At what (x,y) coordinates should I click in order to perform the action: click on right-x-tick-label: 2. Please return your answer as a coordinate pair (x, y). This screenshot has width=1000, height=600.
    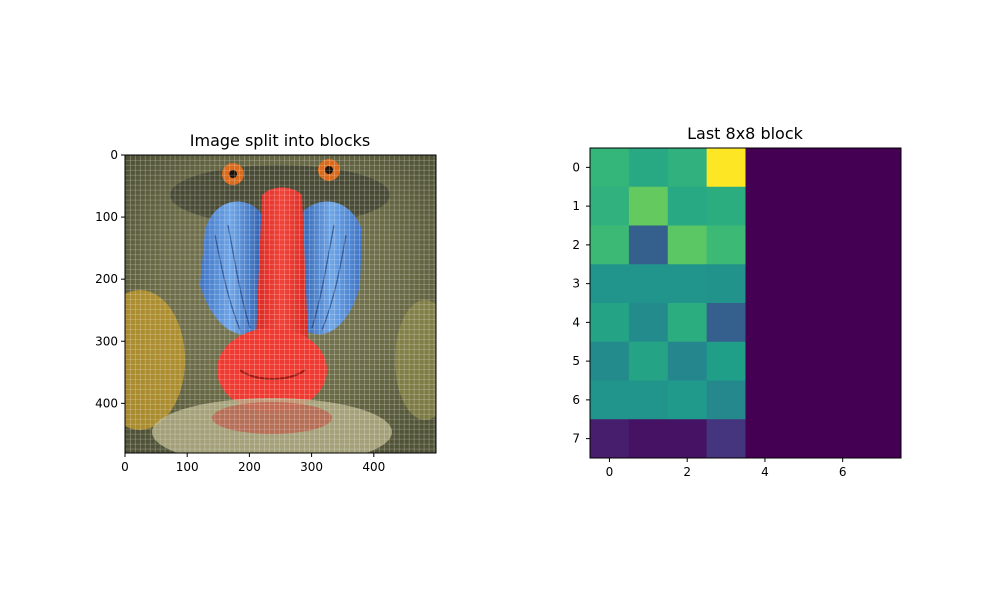
    Looking at the image, I should click on (687, 472).